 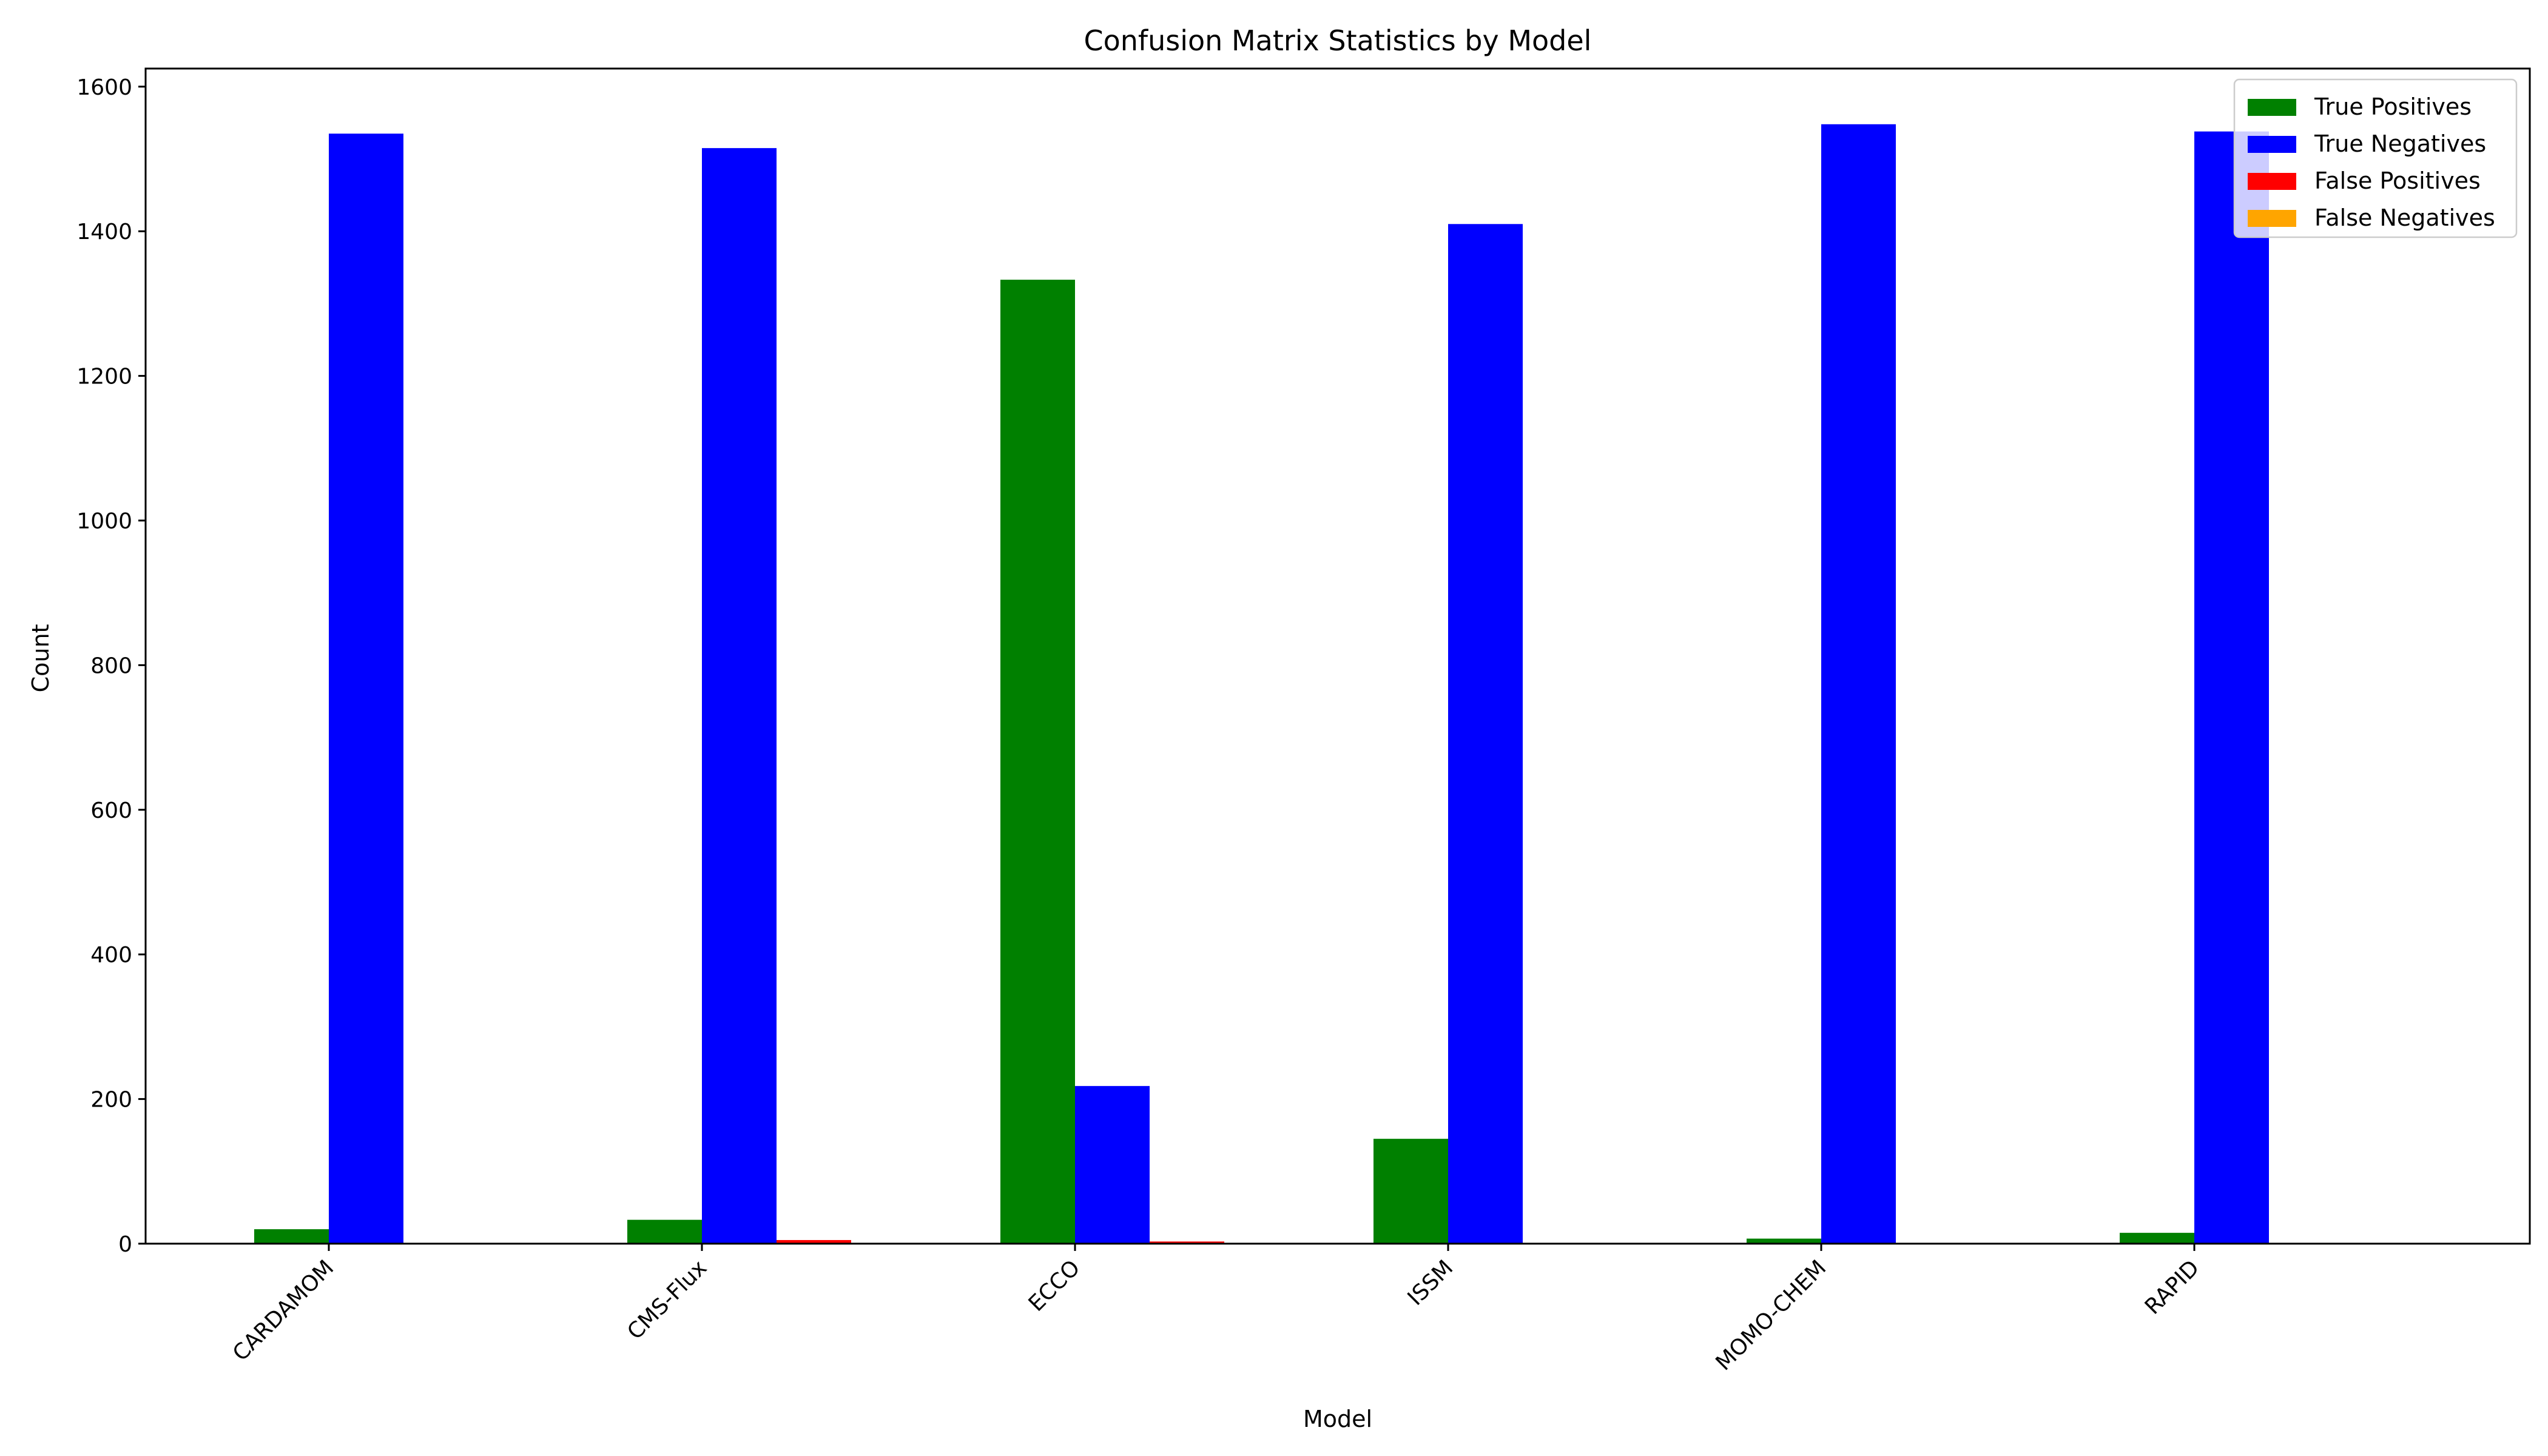 I want to click on bar-true-negatives-cms-flux, so click(x=739, y=696).